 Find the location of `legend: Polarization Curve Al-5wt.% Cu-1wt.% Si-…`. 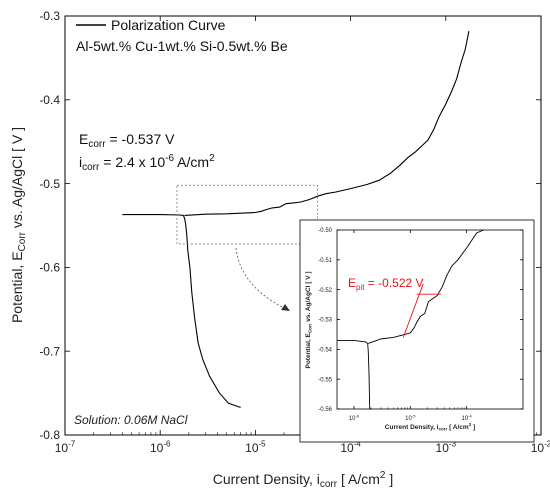

legend: Polarization Curve Al-5wt.% Cu-1wt.% Si-… is located at coordinates (182, 35).